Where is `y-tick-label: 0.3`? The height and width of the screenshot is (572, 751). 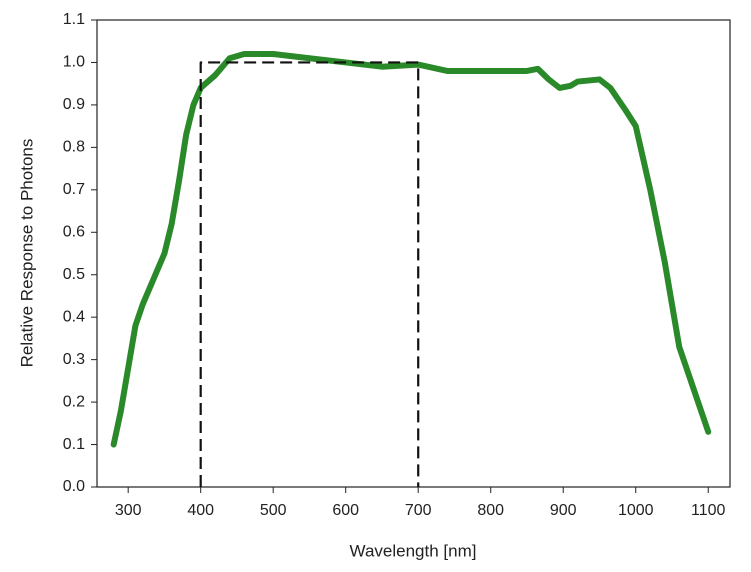
y-tick-label: 0.3 is located at coordinates (74, 359).